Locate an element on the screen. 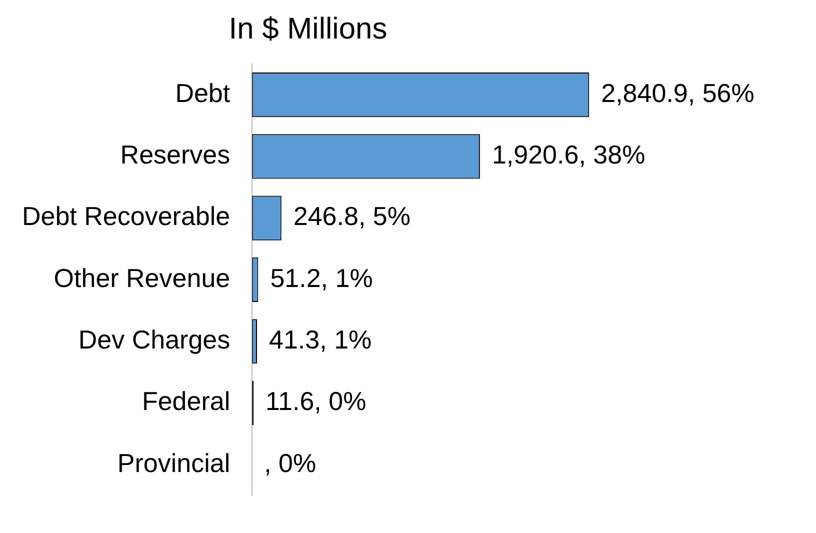 The height and width of the screenshot is (533, 816). y-tick-label: Federal is located at coordinates (186, 401).